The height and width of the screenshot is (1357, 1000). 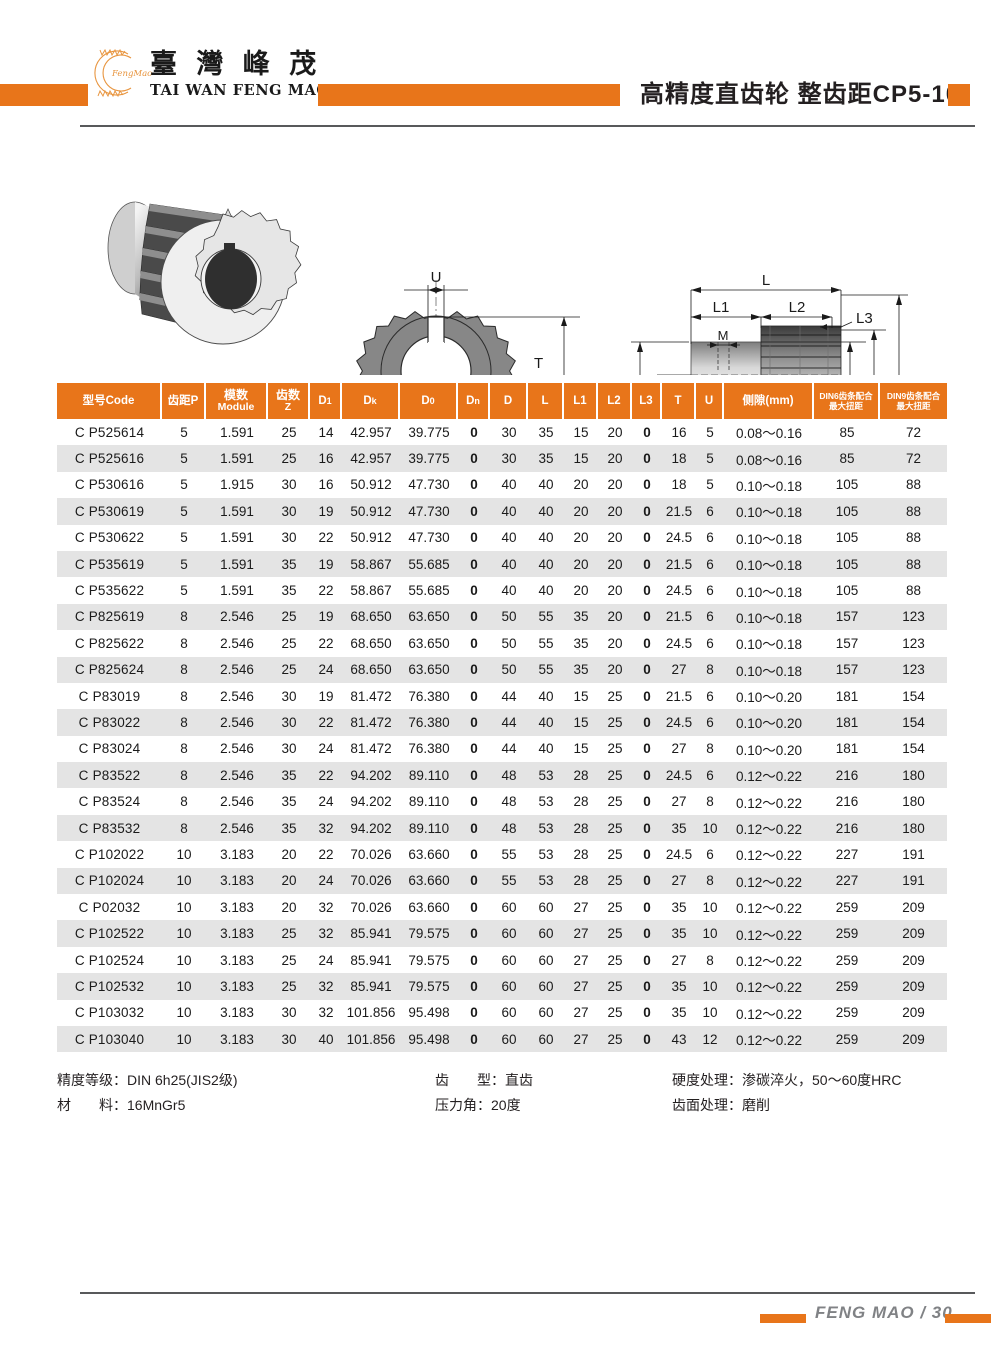 What do you see at coordinates (371, 934) in the screenshot?
I see `cell-dk: 85.941` at bounding box center [371, 934].